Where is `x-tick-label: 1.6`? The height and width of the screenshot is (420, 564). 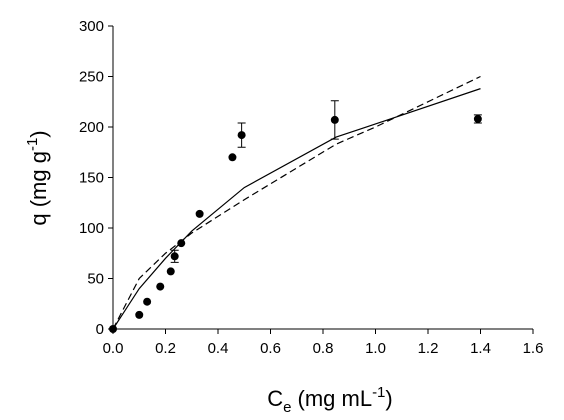
x-tick-label: 1.6 is located at coordinates (533, 348).